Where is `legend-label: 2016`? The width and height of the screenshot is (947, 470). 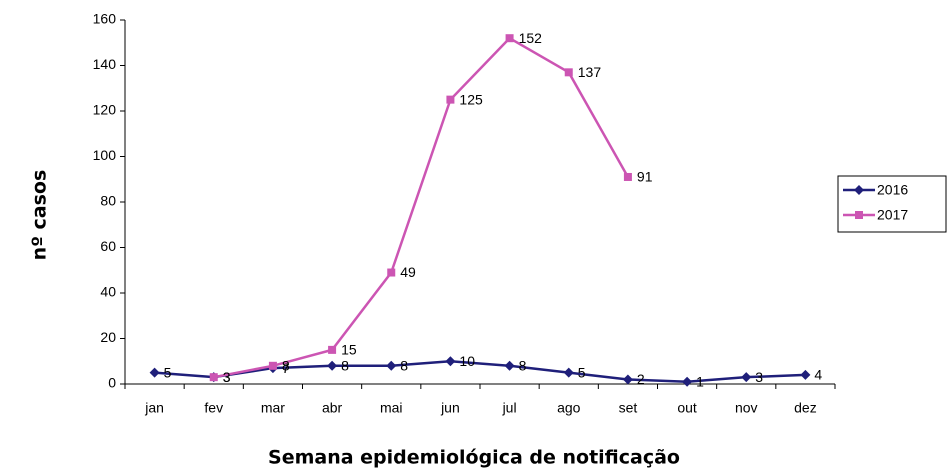 legend-label: 2016 is located at coordinates (892, 190).